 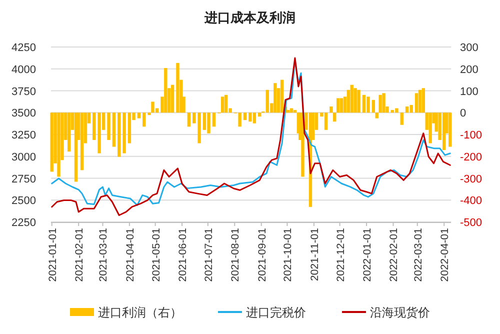 I want to click on y2-tick-label: -100, so click(x=471, y=136).